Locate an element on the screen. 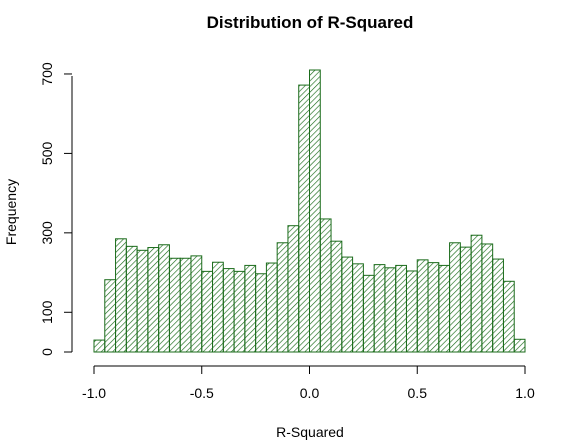 This screenshot has height=443, width=566. x-tick-label: 0.5 is located at coordinates (418, 393).